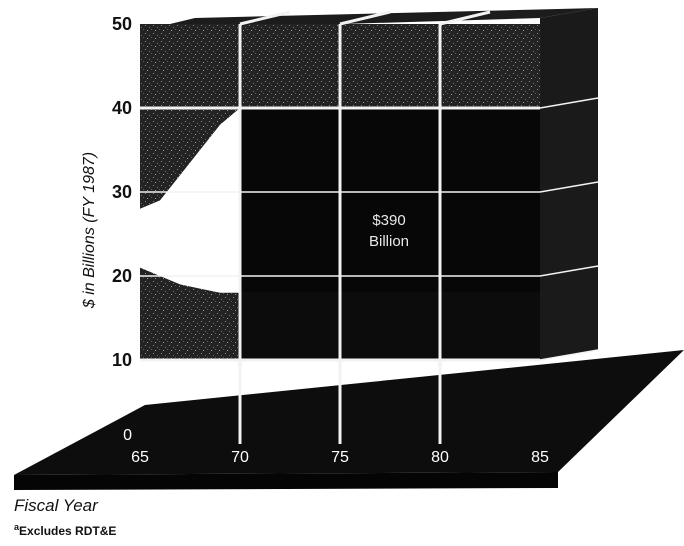 The image size is (684, 546). I want to click on y-tick-label: 10, so click(122, 360).